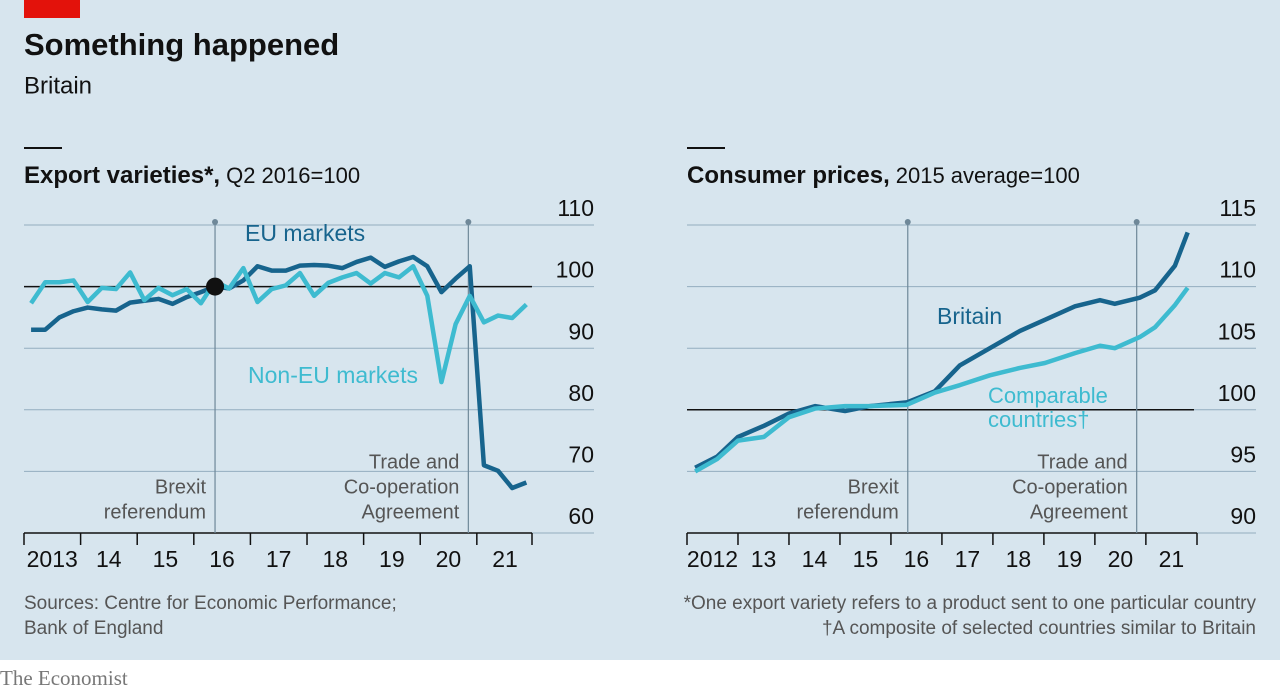 Image resolution: width=1280 pixels, height=695 pixels. I want to click on x-tick-label: 2012, so click(712, 559).